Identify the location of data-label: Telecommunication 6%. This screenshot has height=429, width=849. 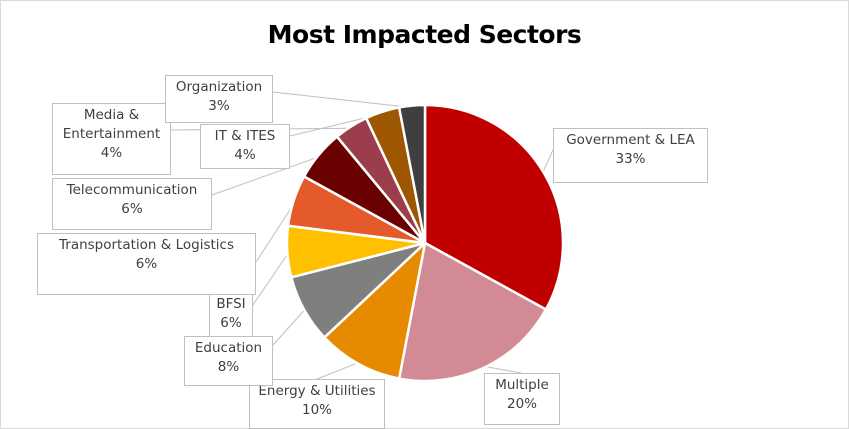
(132, 204).